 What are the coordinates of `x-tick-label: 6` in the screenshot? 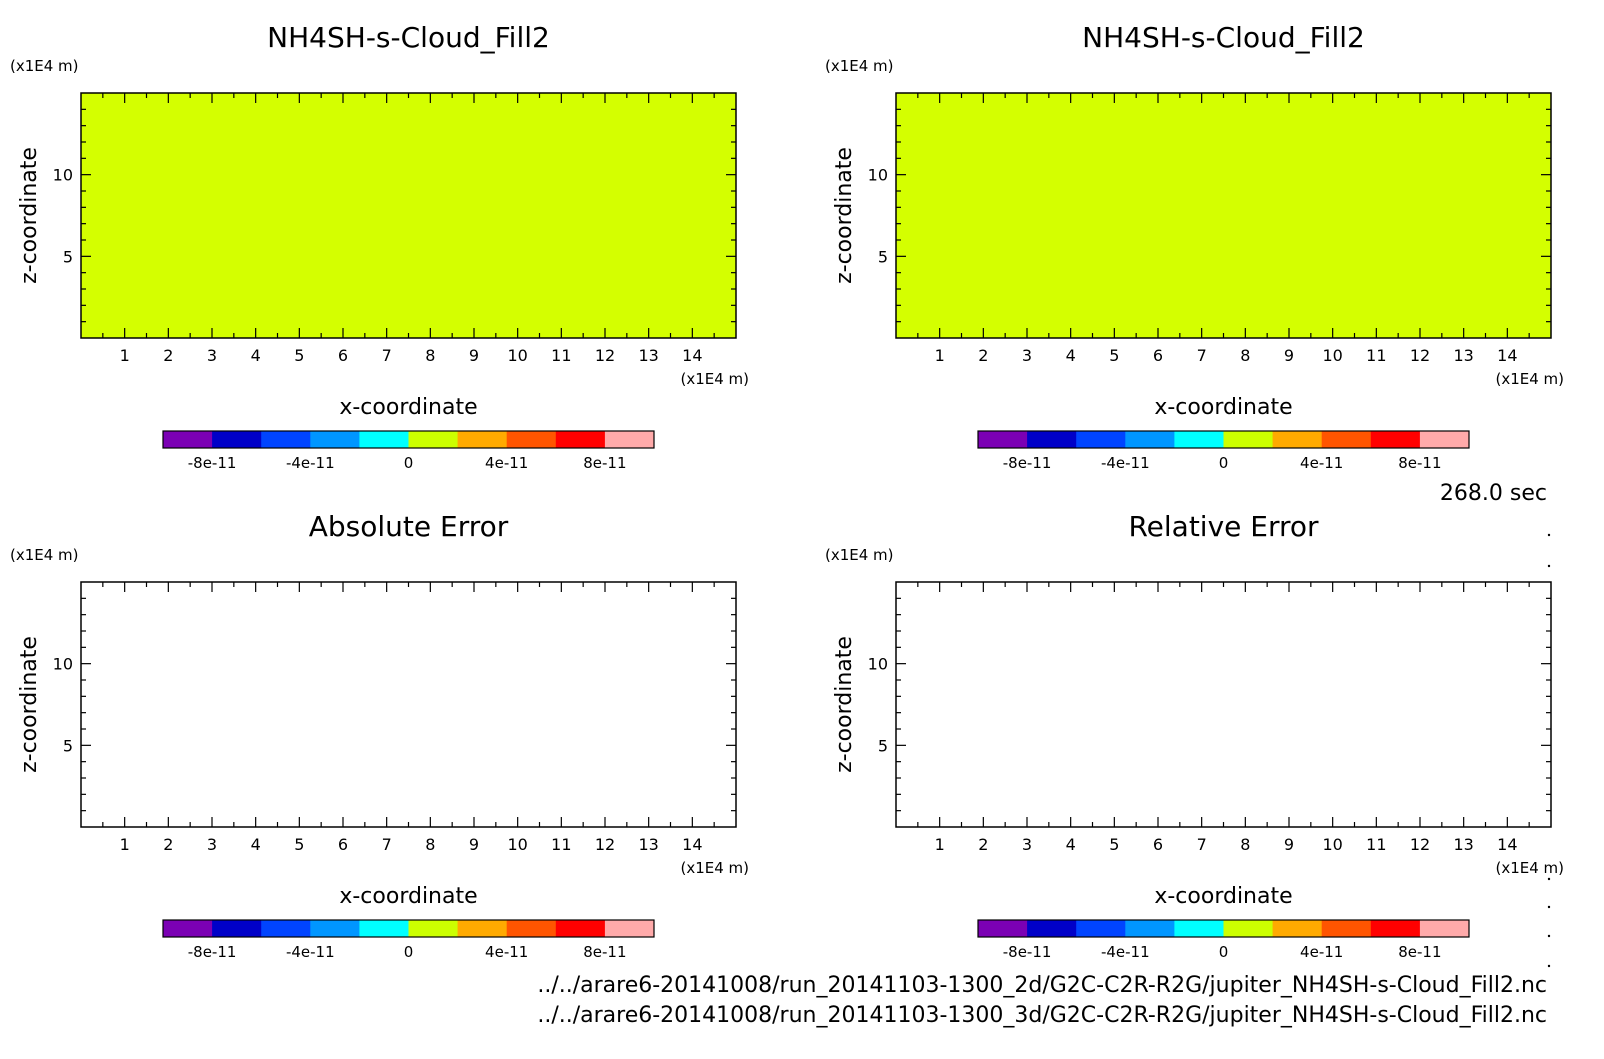 It's located at (1158, 355).